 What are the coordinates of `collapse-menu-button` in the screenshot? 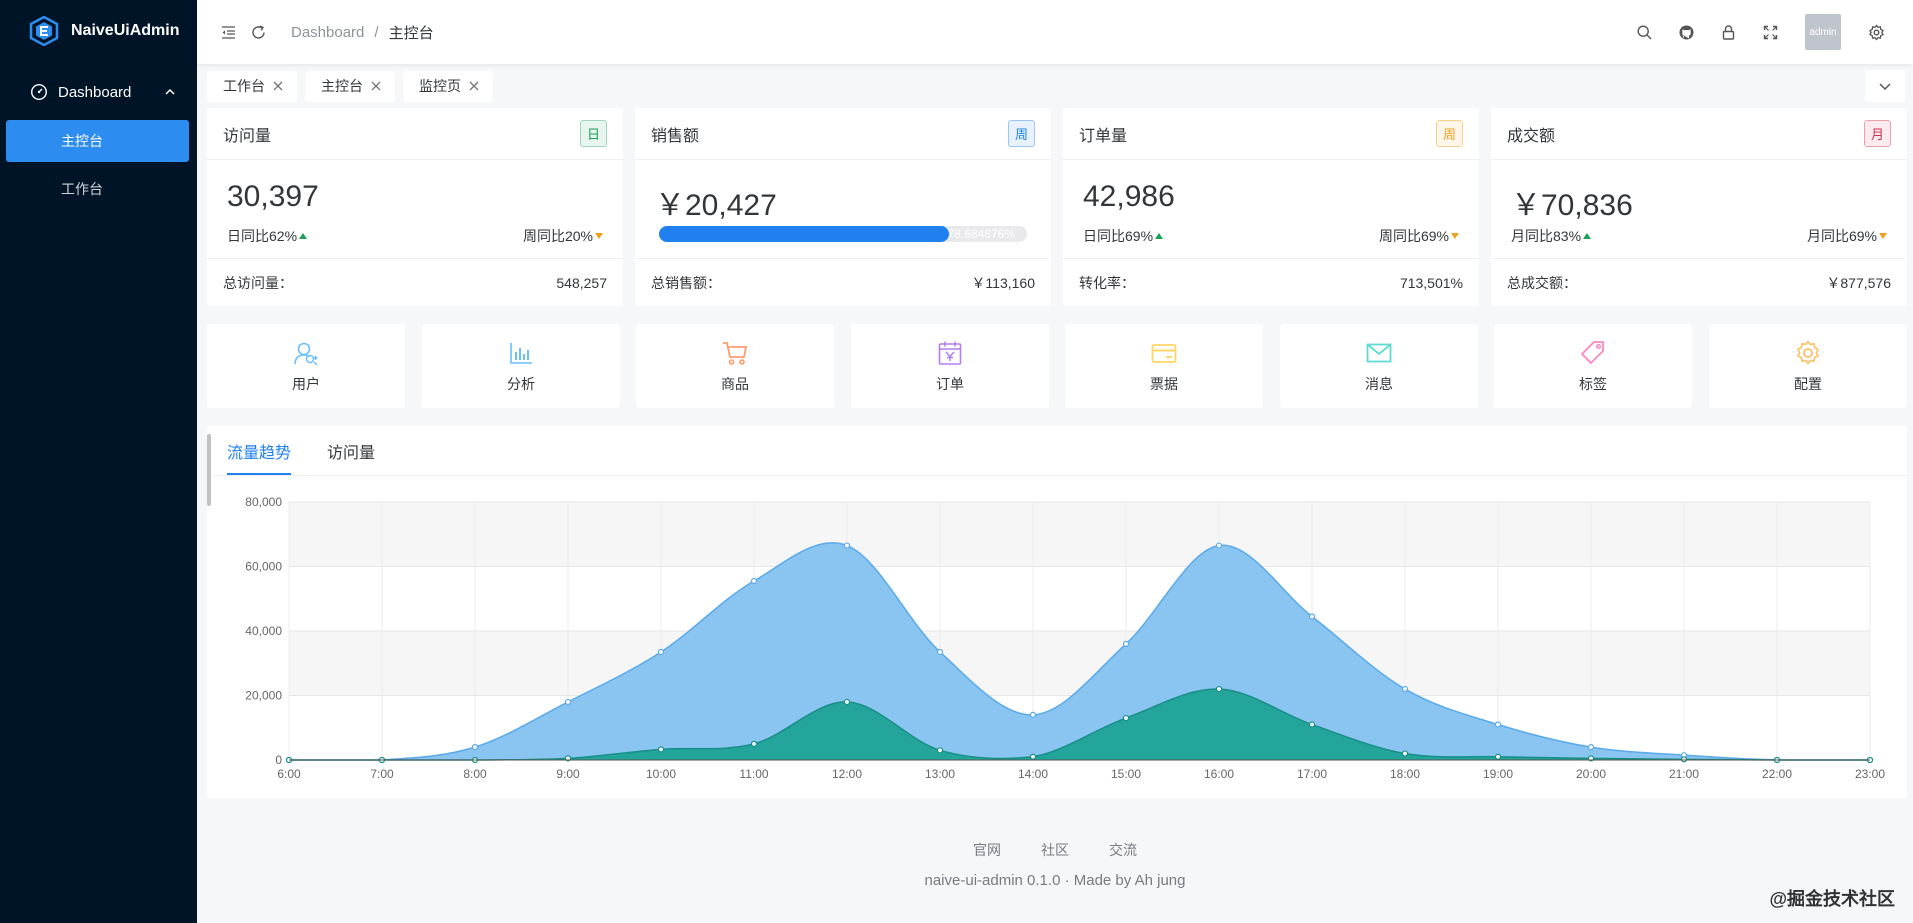 It's located at (228, 32).